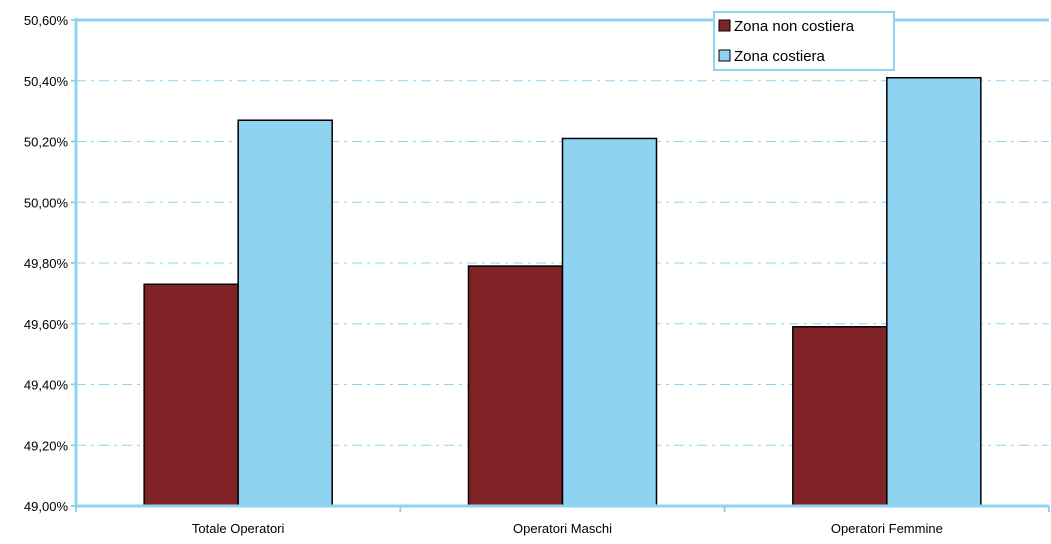  What do you see at coordinates (46, 81) in the screenshot?
I see `y-tick-label: 50,40%` at bounding box center [46, 81].